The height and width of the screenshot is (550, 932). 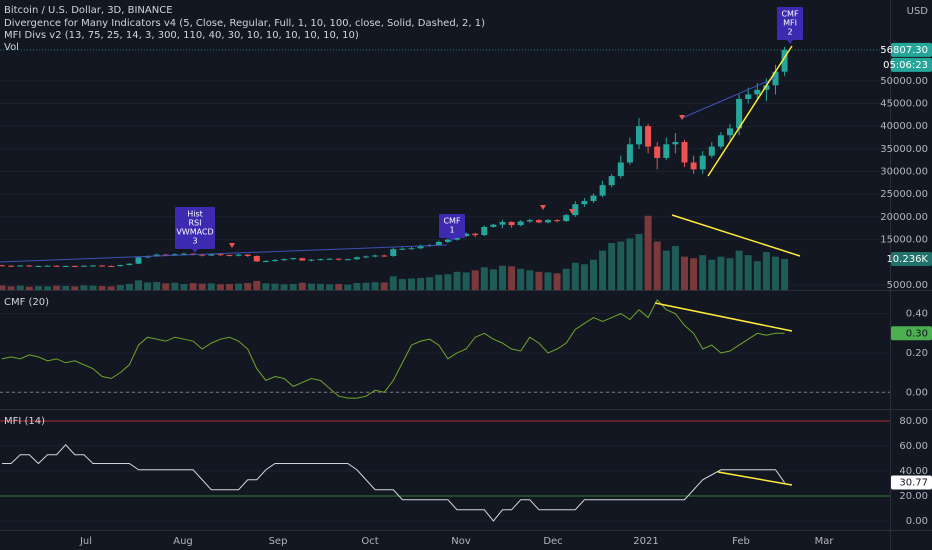 I want to click on price-tag-label: 0.30, so click(x=917, y=333).